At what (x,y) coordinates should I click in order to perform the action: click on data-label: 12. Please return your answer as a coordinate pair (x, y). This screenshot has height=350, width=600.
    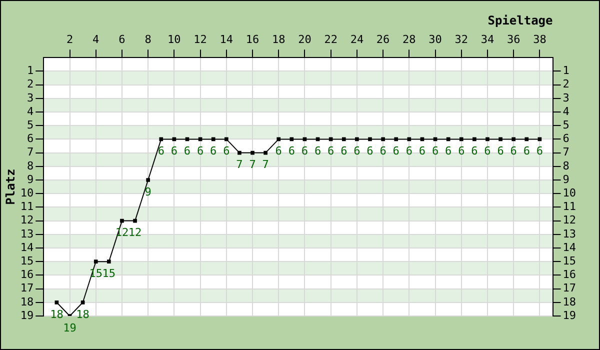
    Looking at the image, I should click on (135, 233).